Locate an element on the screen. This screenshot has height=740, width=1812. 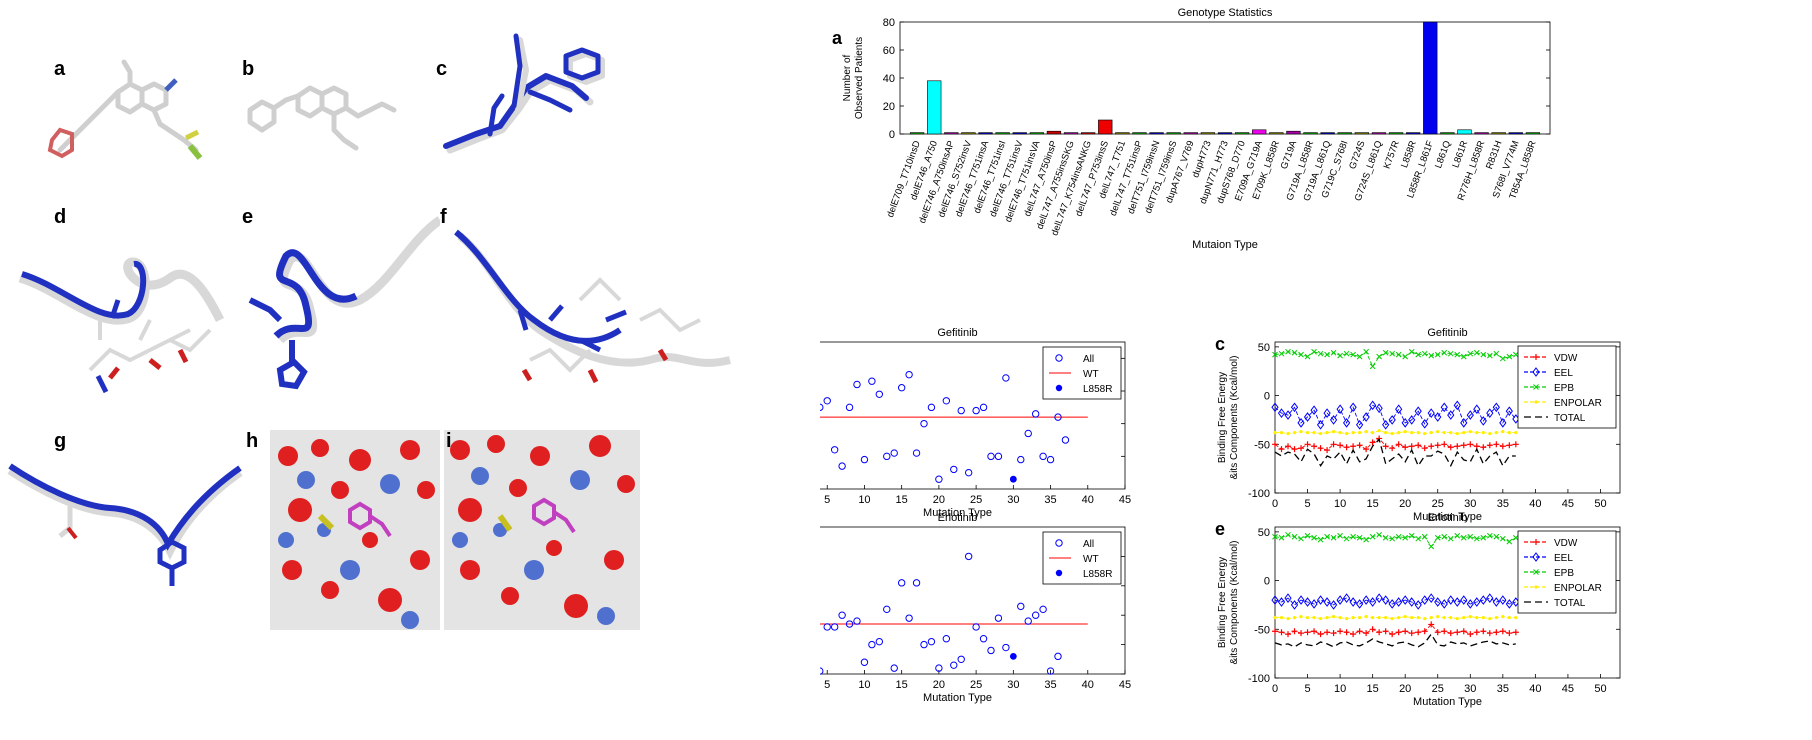
erlotinib-components-series-eel is located at coordinates (1395, 601).